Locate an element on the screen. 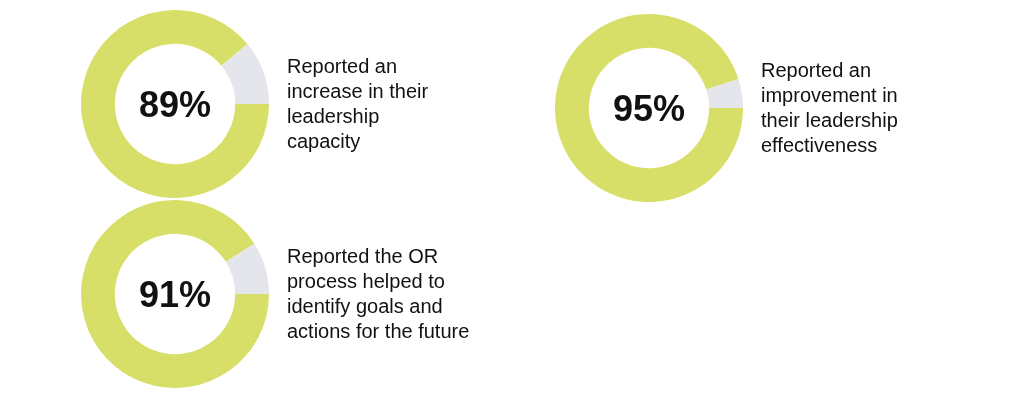  data-label: 91% is located at coordinates (175, 294).